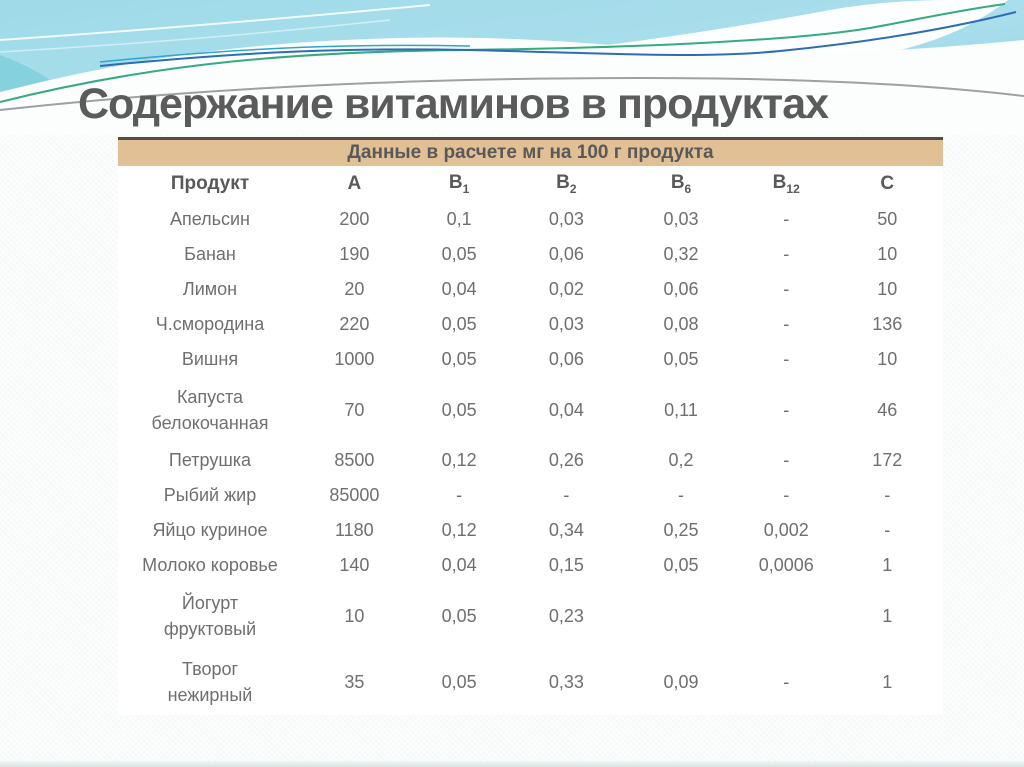 This screenshot has height=767, width=1024. I want to click on table-cell: 136, so click(887, 324).